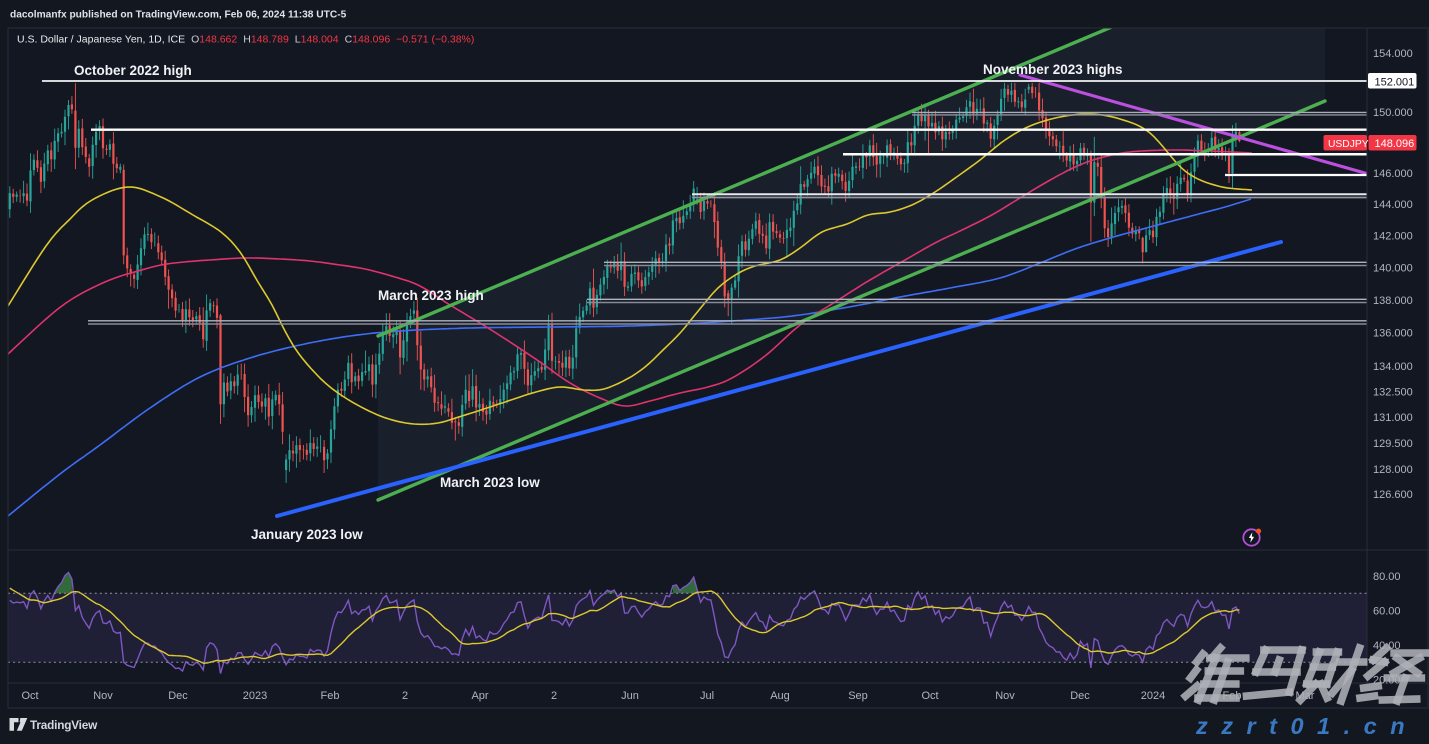  I want to click on svg-text: 154.000, so click(1393, 54).